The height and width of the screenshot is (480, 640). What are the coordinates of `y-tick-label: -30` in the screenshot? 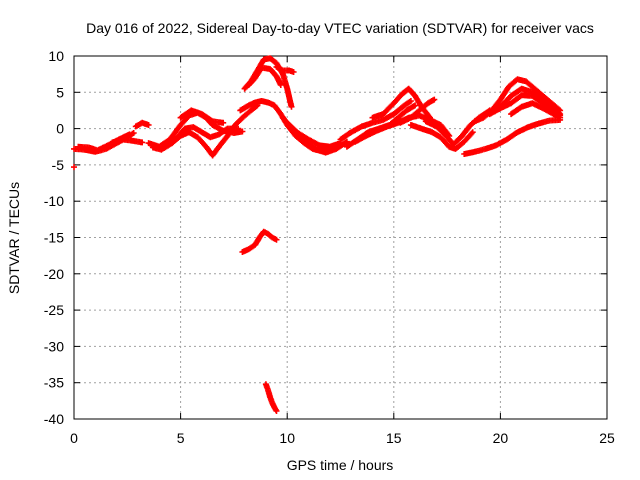 It's located at (54, 346).